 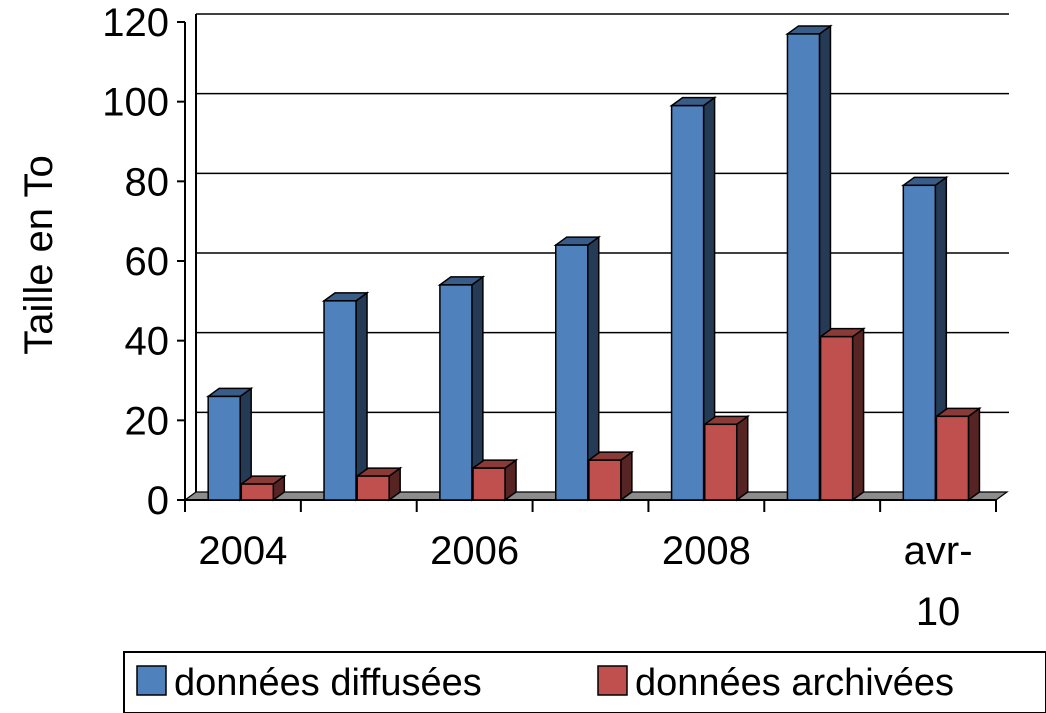 I want to click on y-tick-label: 60, so click(x=147, y=262).